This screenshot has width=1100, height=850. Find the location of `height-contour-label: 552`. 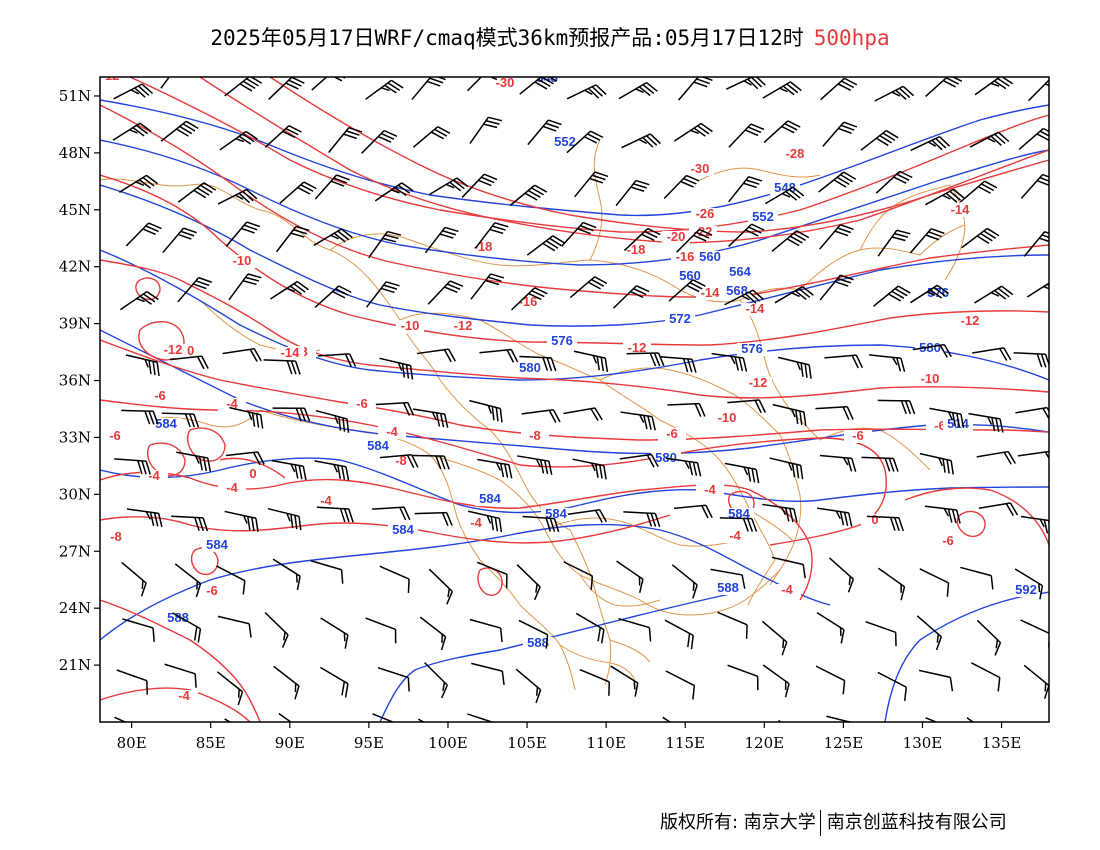

height-contour-label: 552 is located at coordinates (565, 141).